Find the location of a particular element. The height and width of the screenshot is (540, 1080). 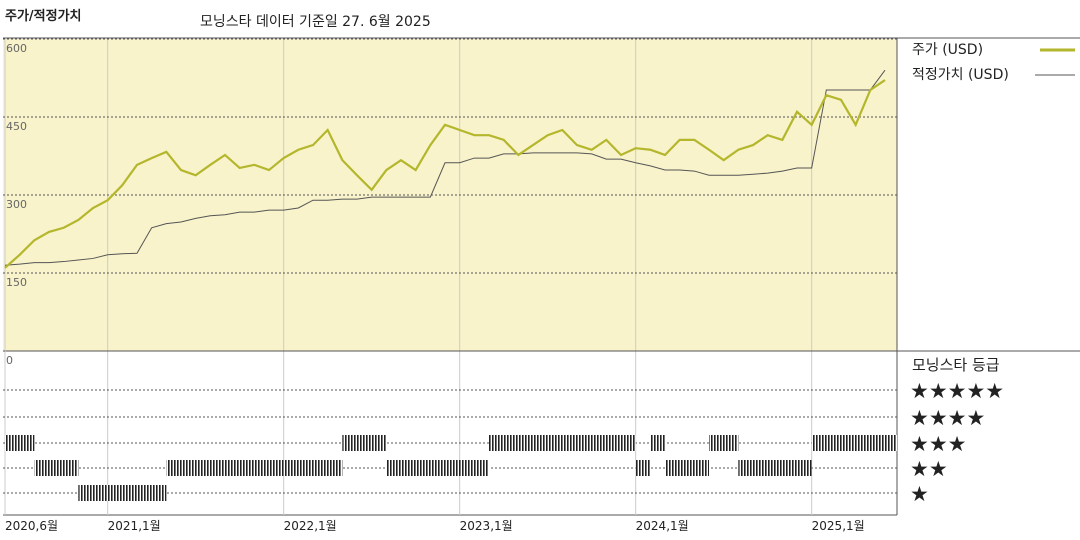

rating-legend: ★★★★★ is located at coordinates (957, 391).